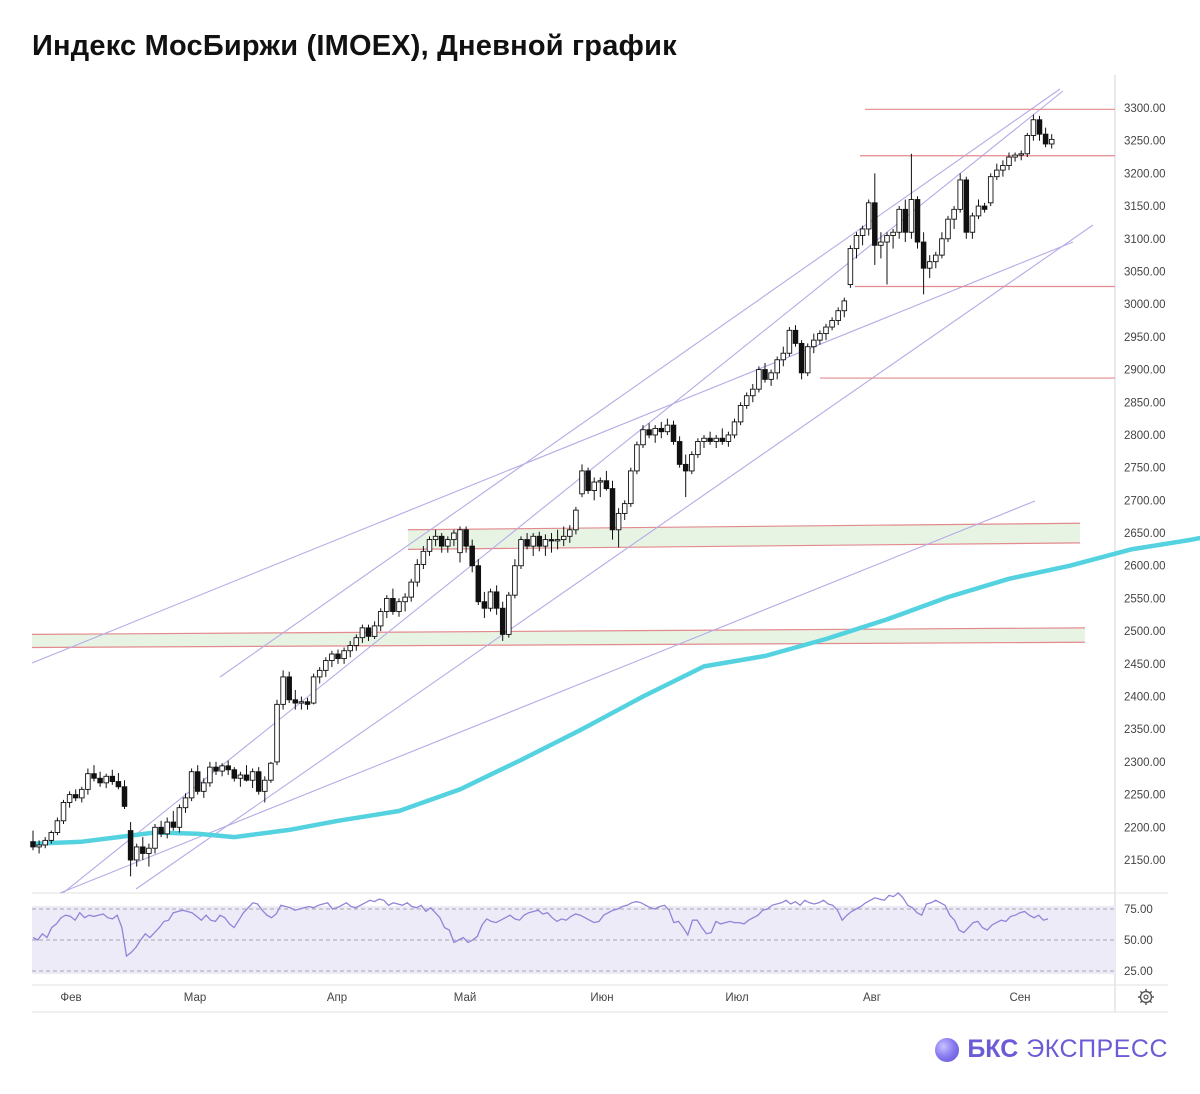  Describe the element at coordinates (1145, 763) in the screenshot. I see `price-tick-label: 2300.00` at that location.